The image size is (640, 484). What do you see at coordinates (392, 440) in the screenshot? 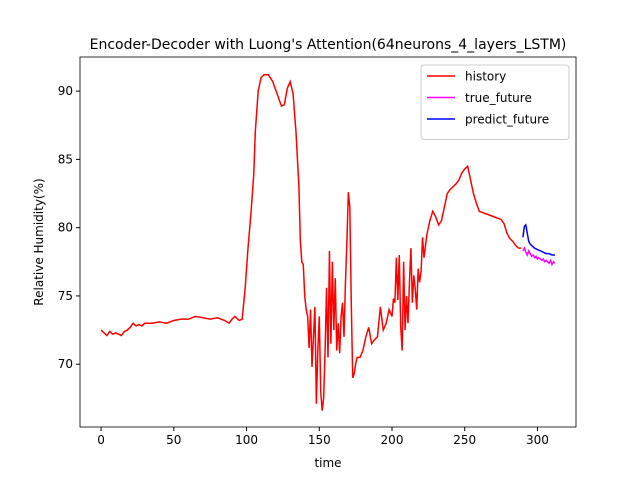
I see `x-tick-label: 200` at bounding box center [392, 440].